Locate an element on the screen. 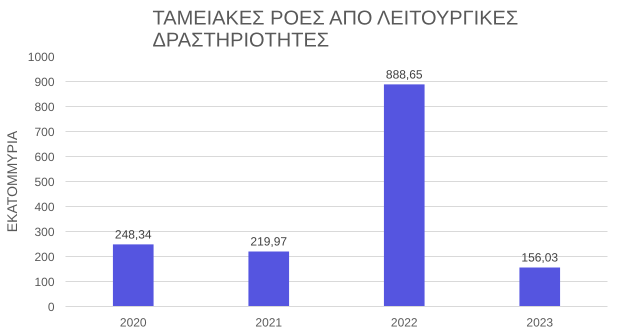  y-tick-label: 100 is located at coordinates (44, 282).